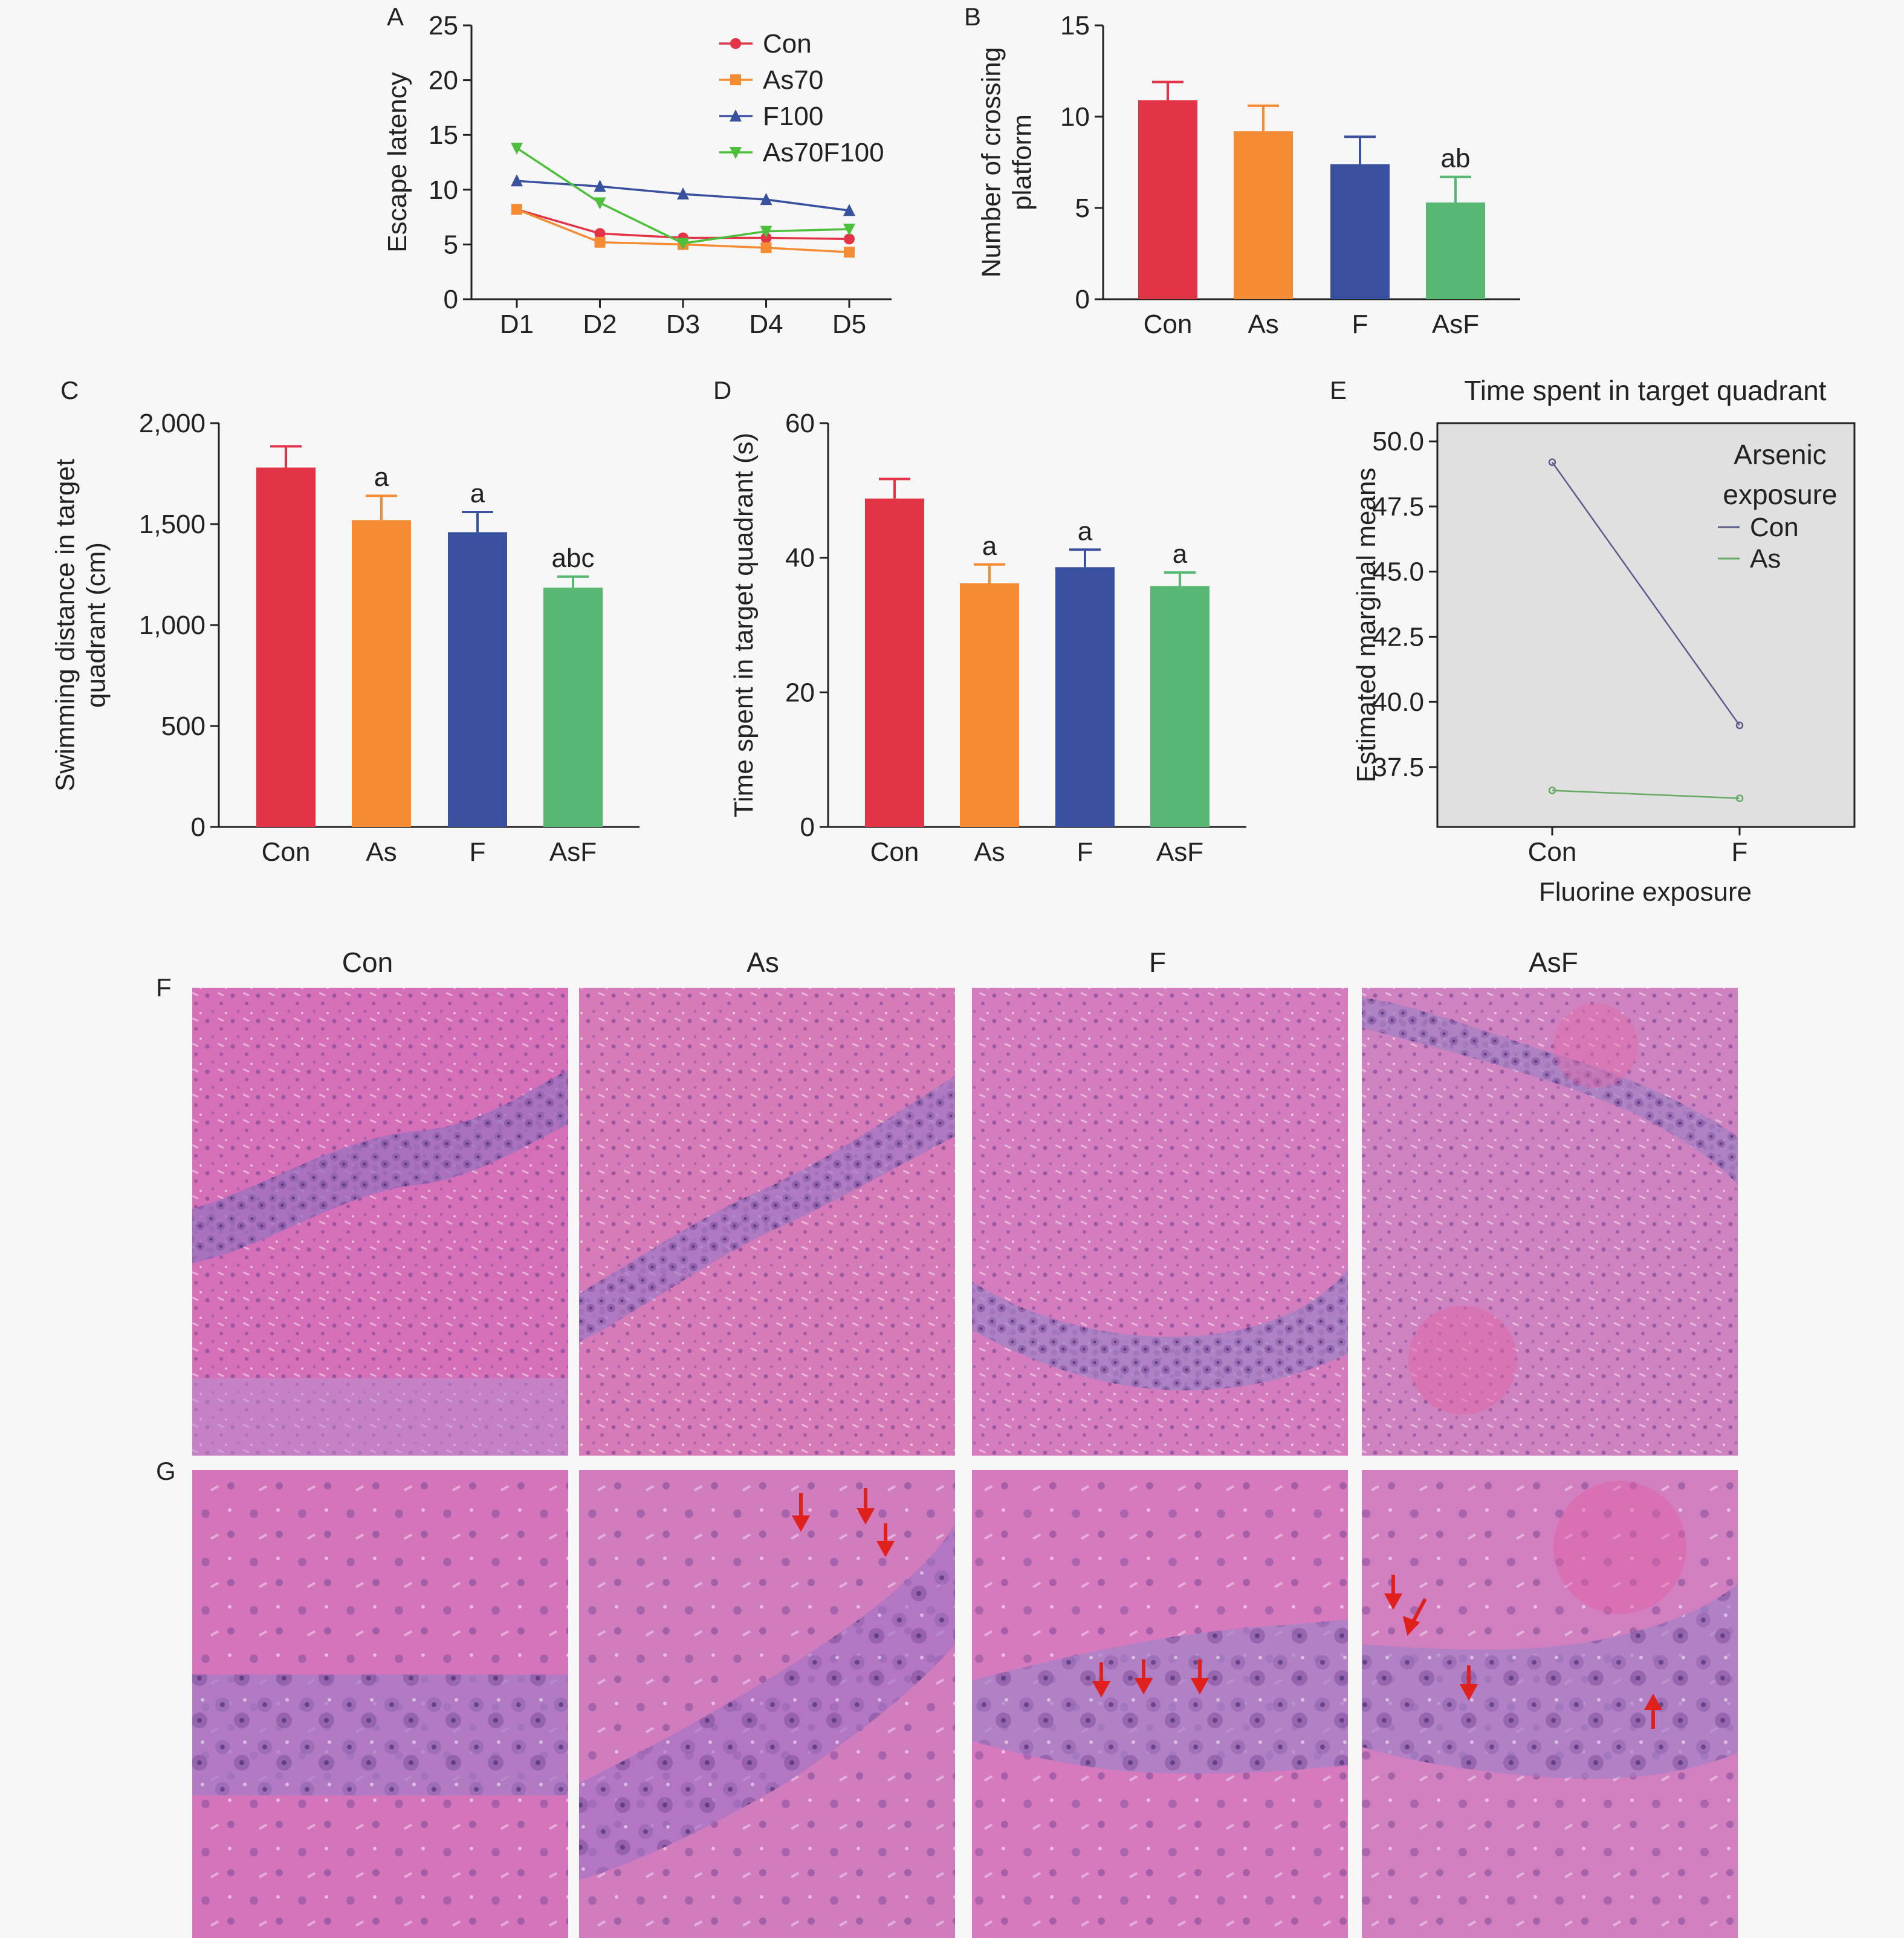 This screenshot has width=1904, height=1938. I want to click on panel-e-letter: E, so click(1338, 390).